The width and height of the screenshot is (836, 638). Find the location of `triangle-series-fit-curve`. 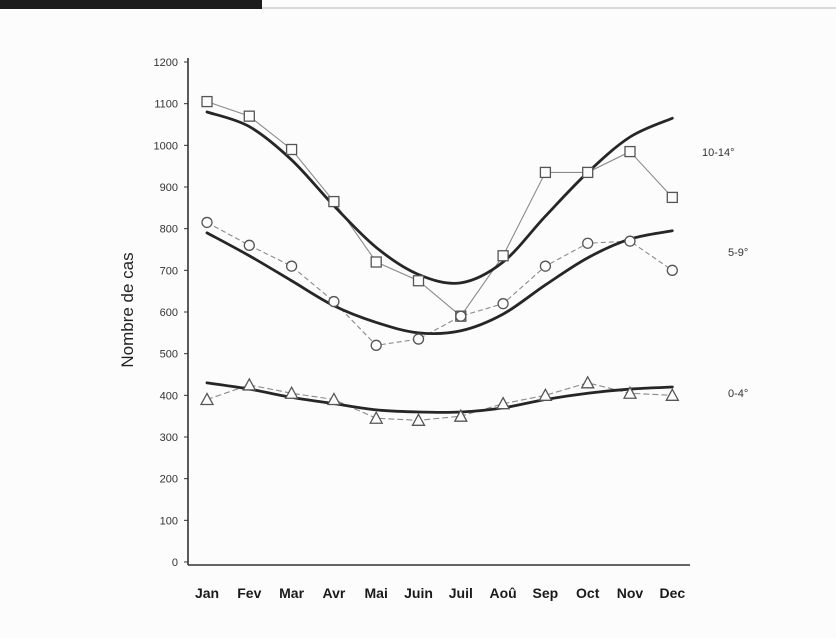

triangle-series-fit-curve is located at coordinates (439, 397).